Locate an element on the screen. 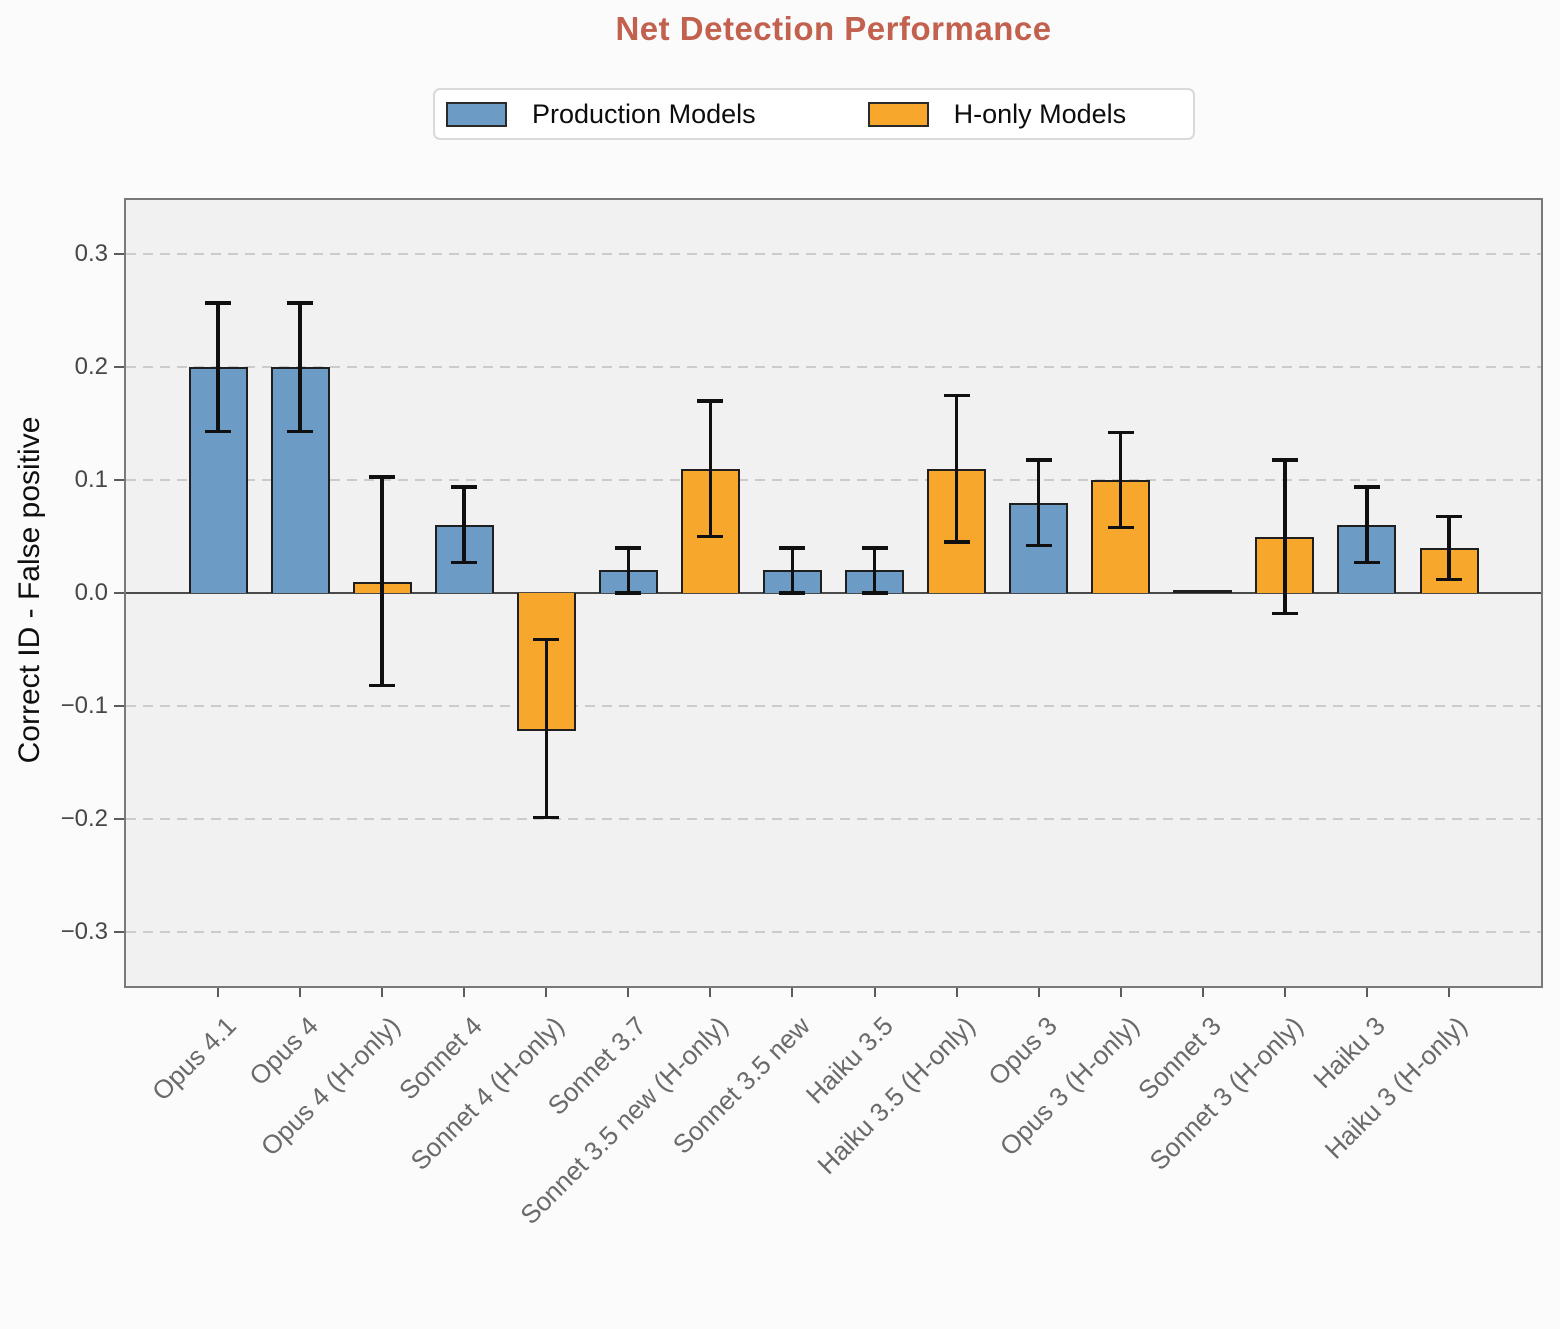  x-tick-label: Opus 3 is located at coordinates (1022, 1051).